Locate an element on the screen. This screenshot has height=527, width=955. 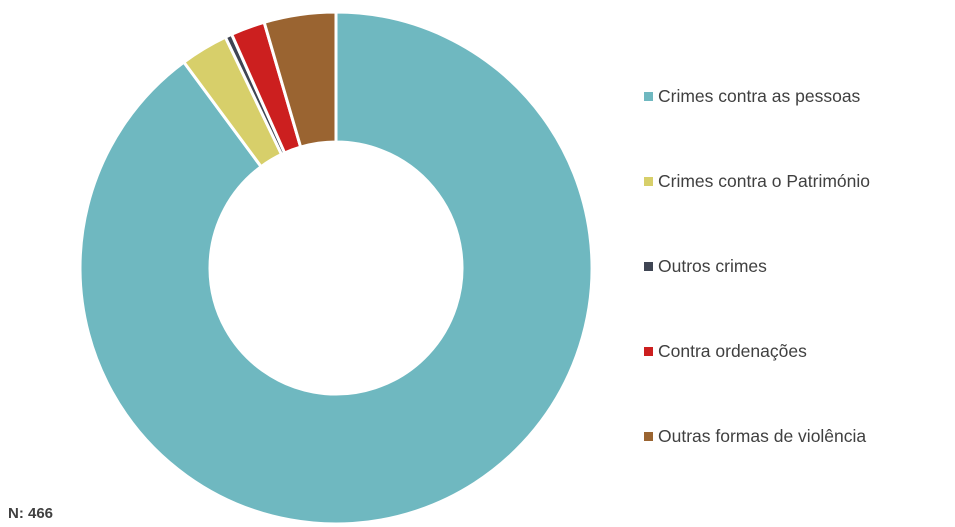
legend-item-crimes-contra-as-pessoas: Crimes contra as pessoas is located at coordinates (752, 96).